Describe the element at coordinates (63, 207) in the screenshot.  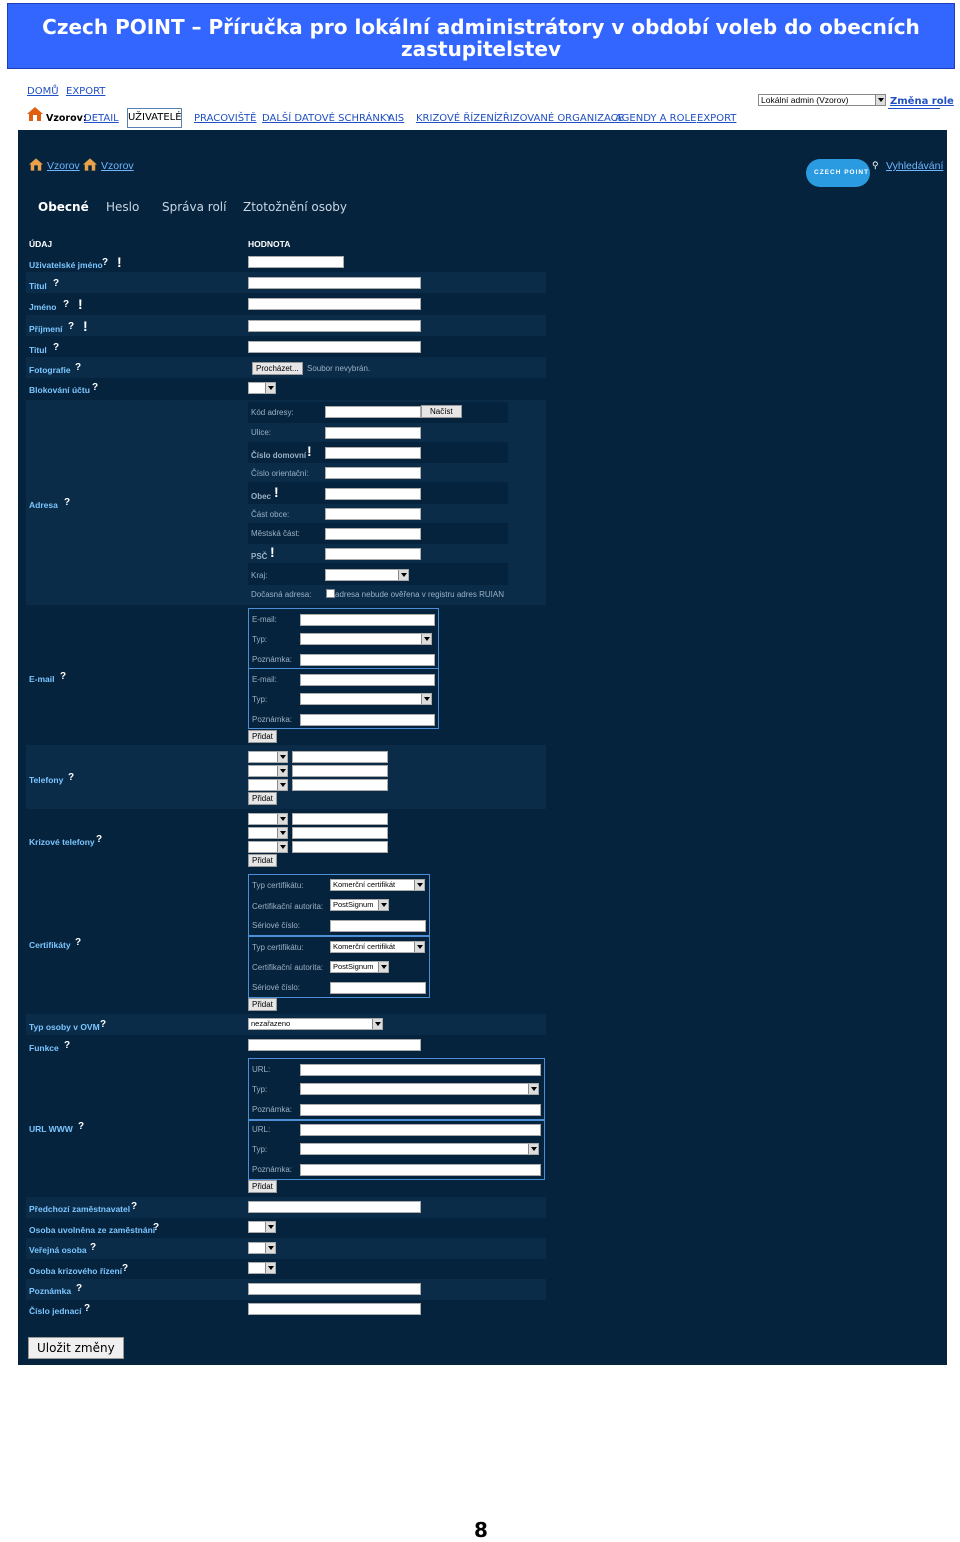
I see `tab-general: Obecné` at that location.